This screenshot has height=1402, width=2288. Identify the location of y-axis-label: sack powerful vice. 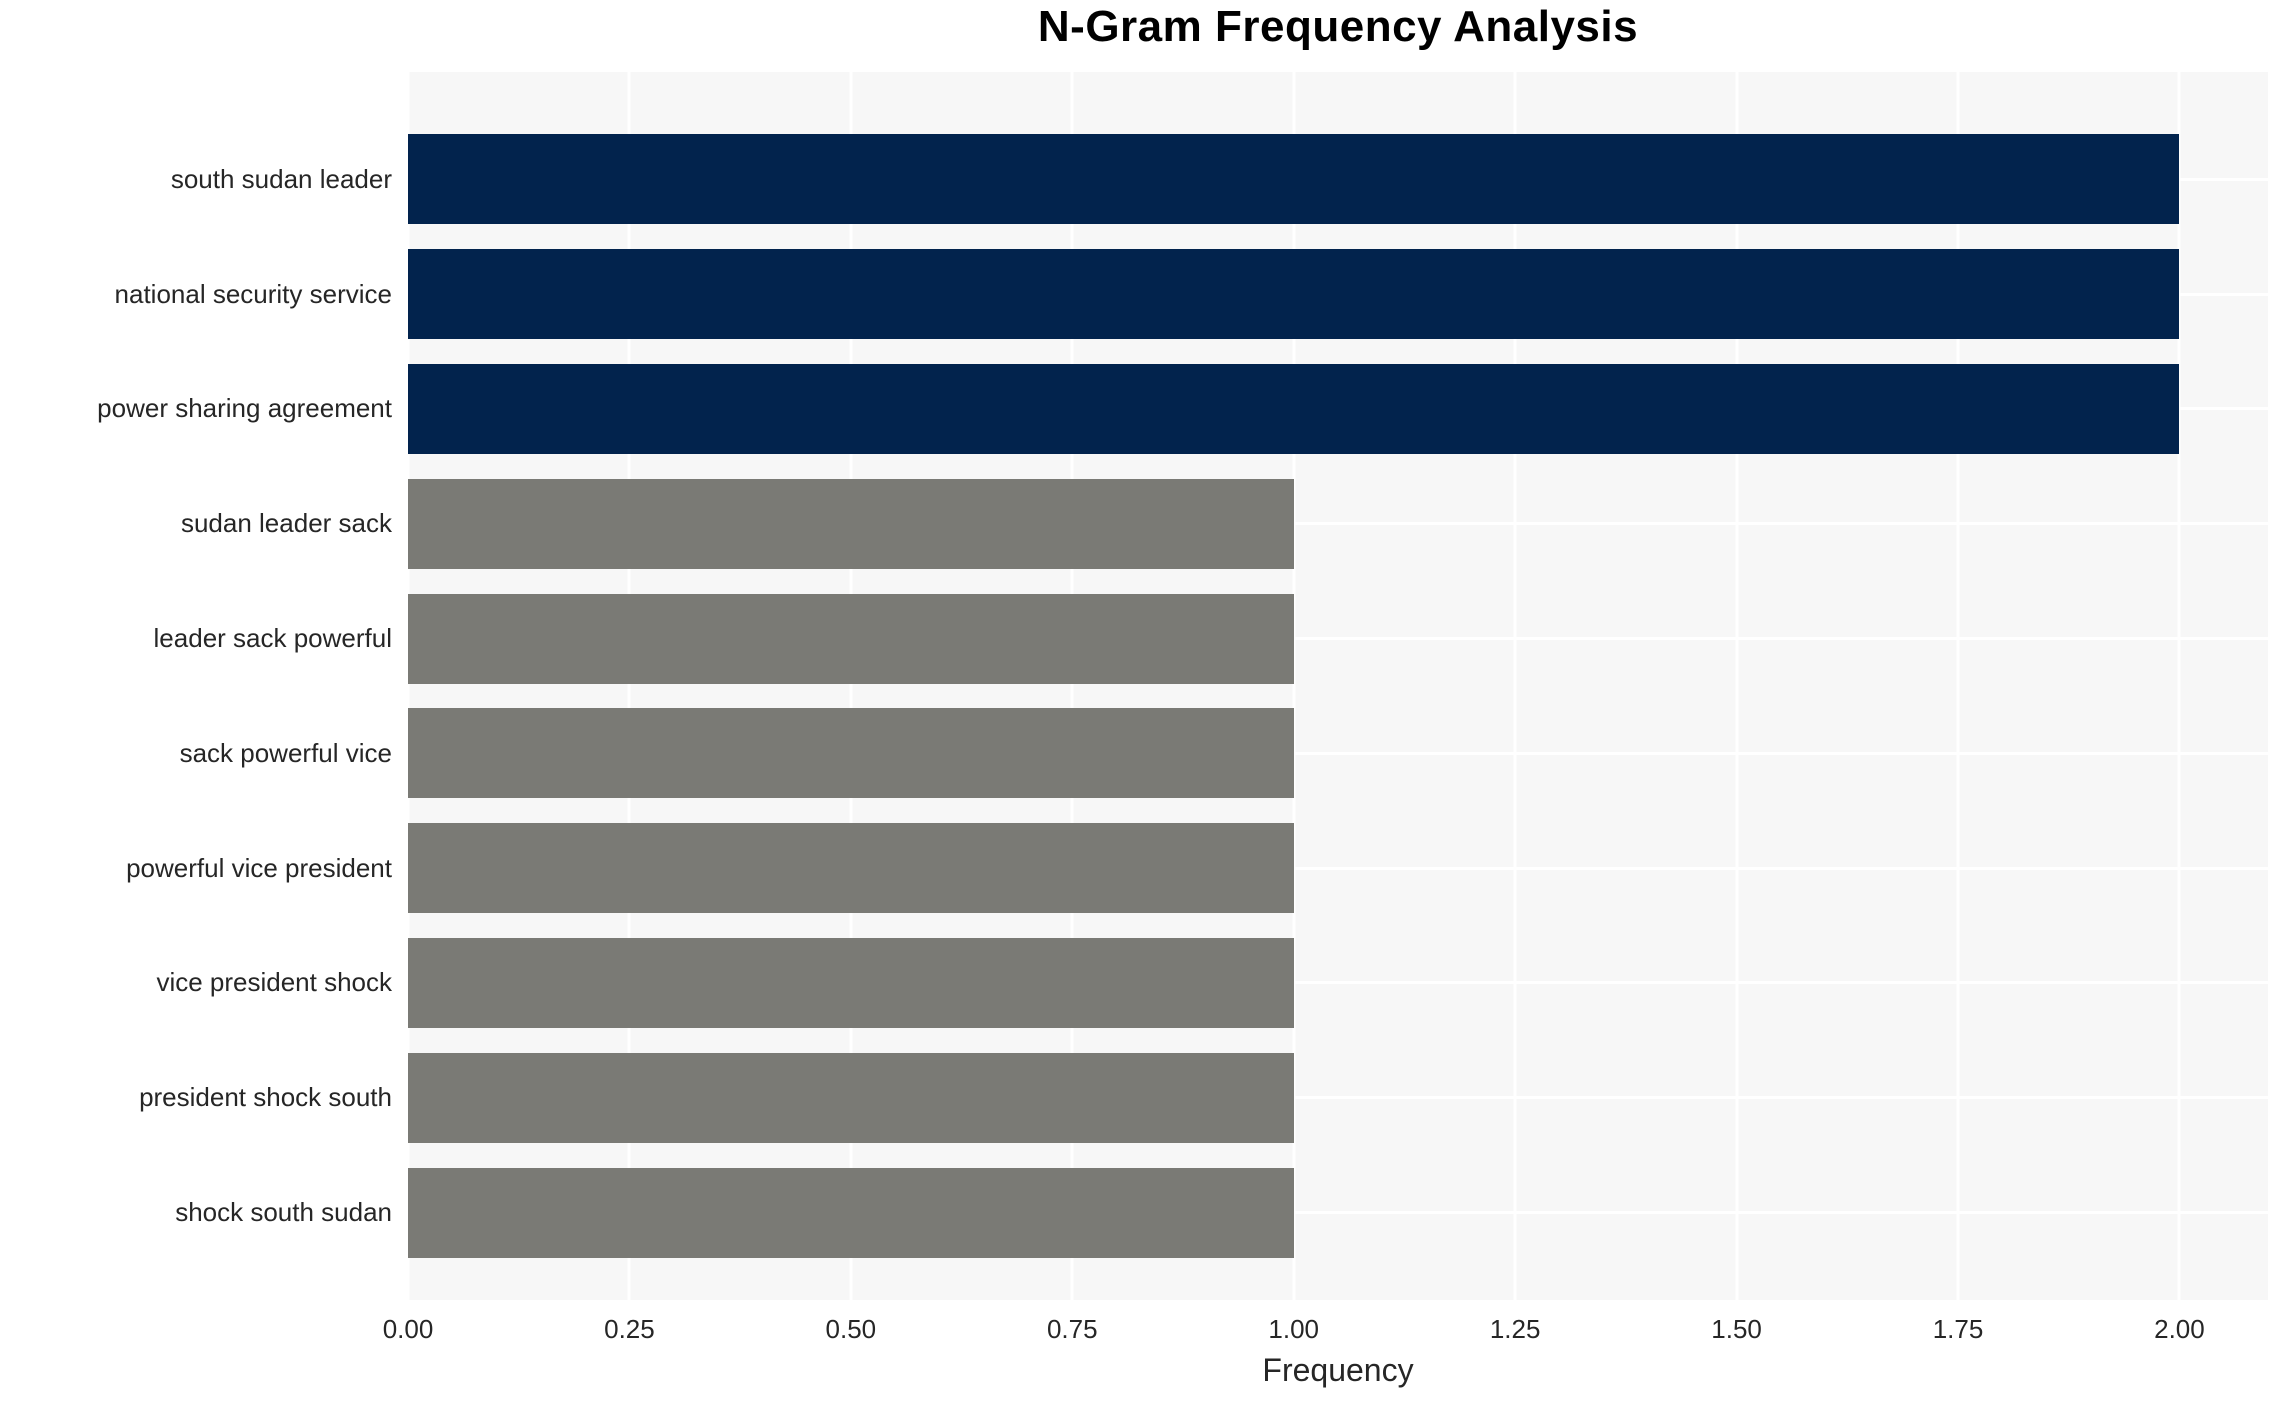
(285, 752).